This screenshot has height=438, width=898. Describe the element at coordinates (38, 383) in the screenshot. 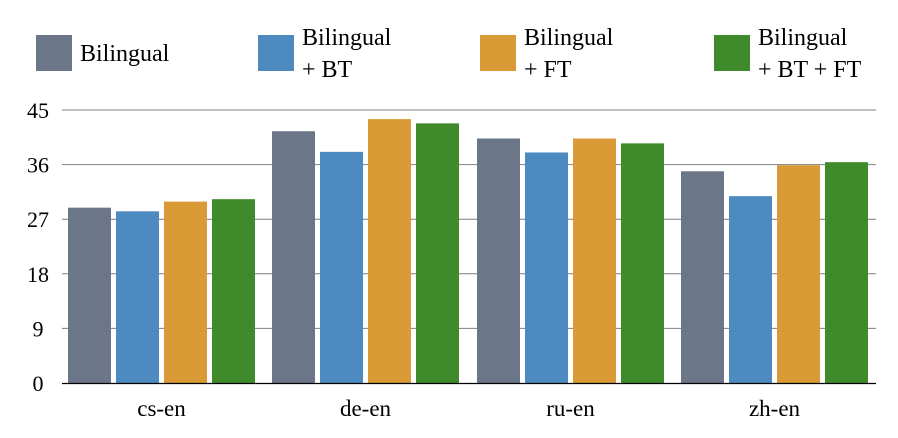

I see `y-tick-label: 0` at that location.